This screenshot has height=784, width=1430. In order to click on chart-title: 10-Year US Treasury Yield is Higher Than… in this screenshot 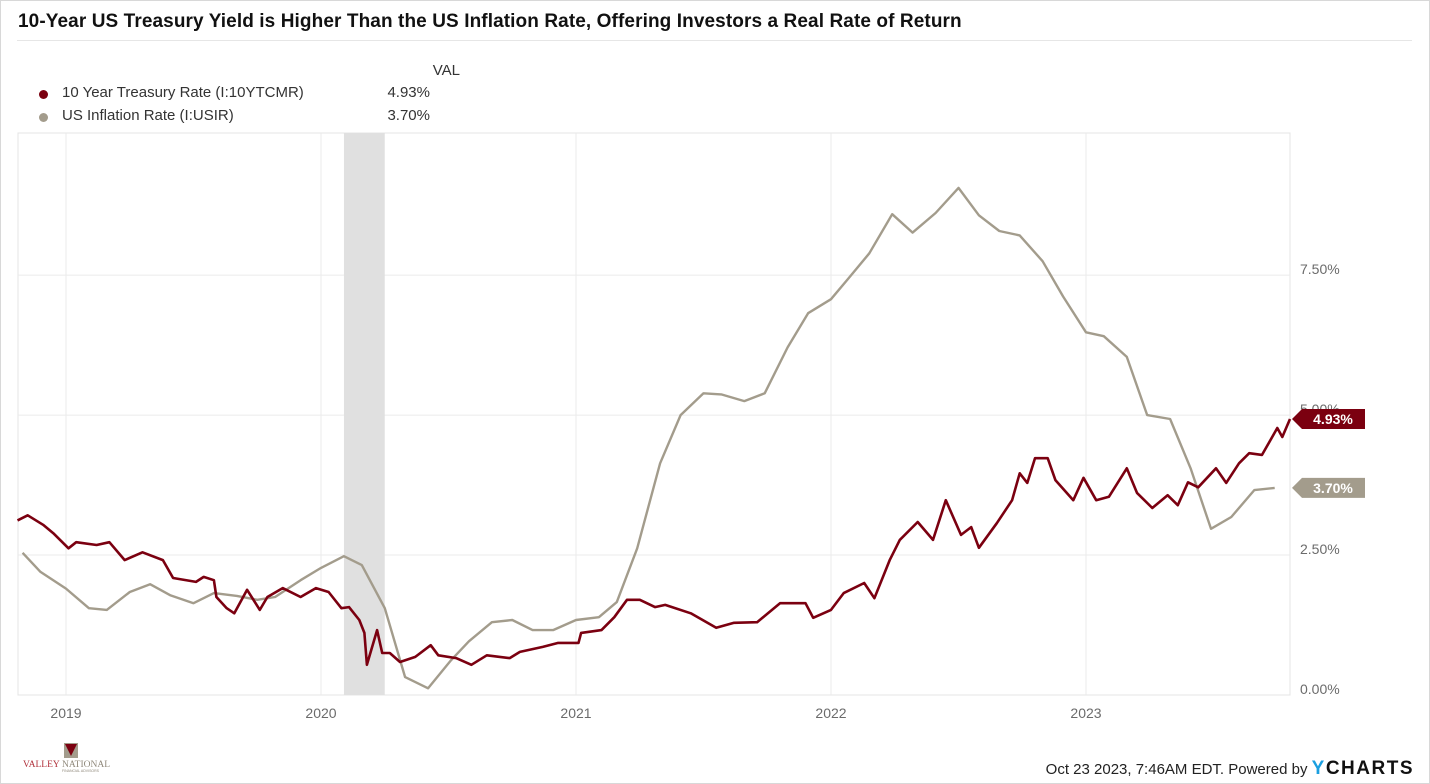, I will do `click(490, 21)`.